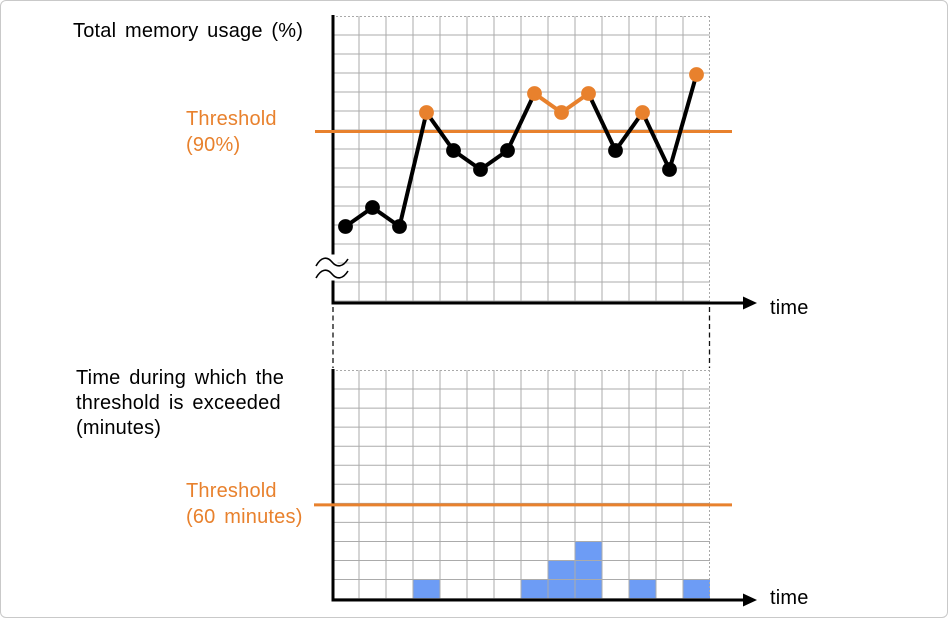 The image size is (948, 618). What do you see at coordinates (231, 491) in the screenshot?
I see `bottom-threshold-label-line1: Threshold` at bounding box center [231, 491].